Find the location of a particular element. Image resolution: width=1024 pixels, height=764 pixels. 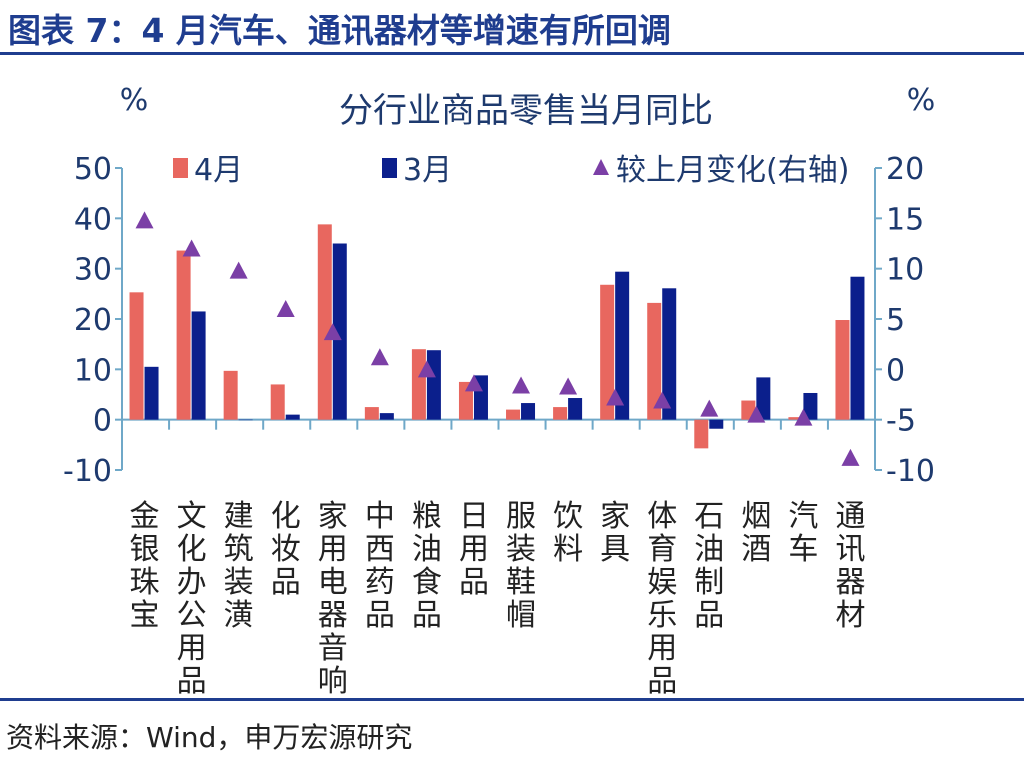

left-tick-label: 20 is located at coordinates (93, 320).